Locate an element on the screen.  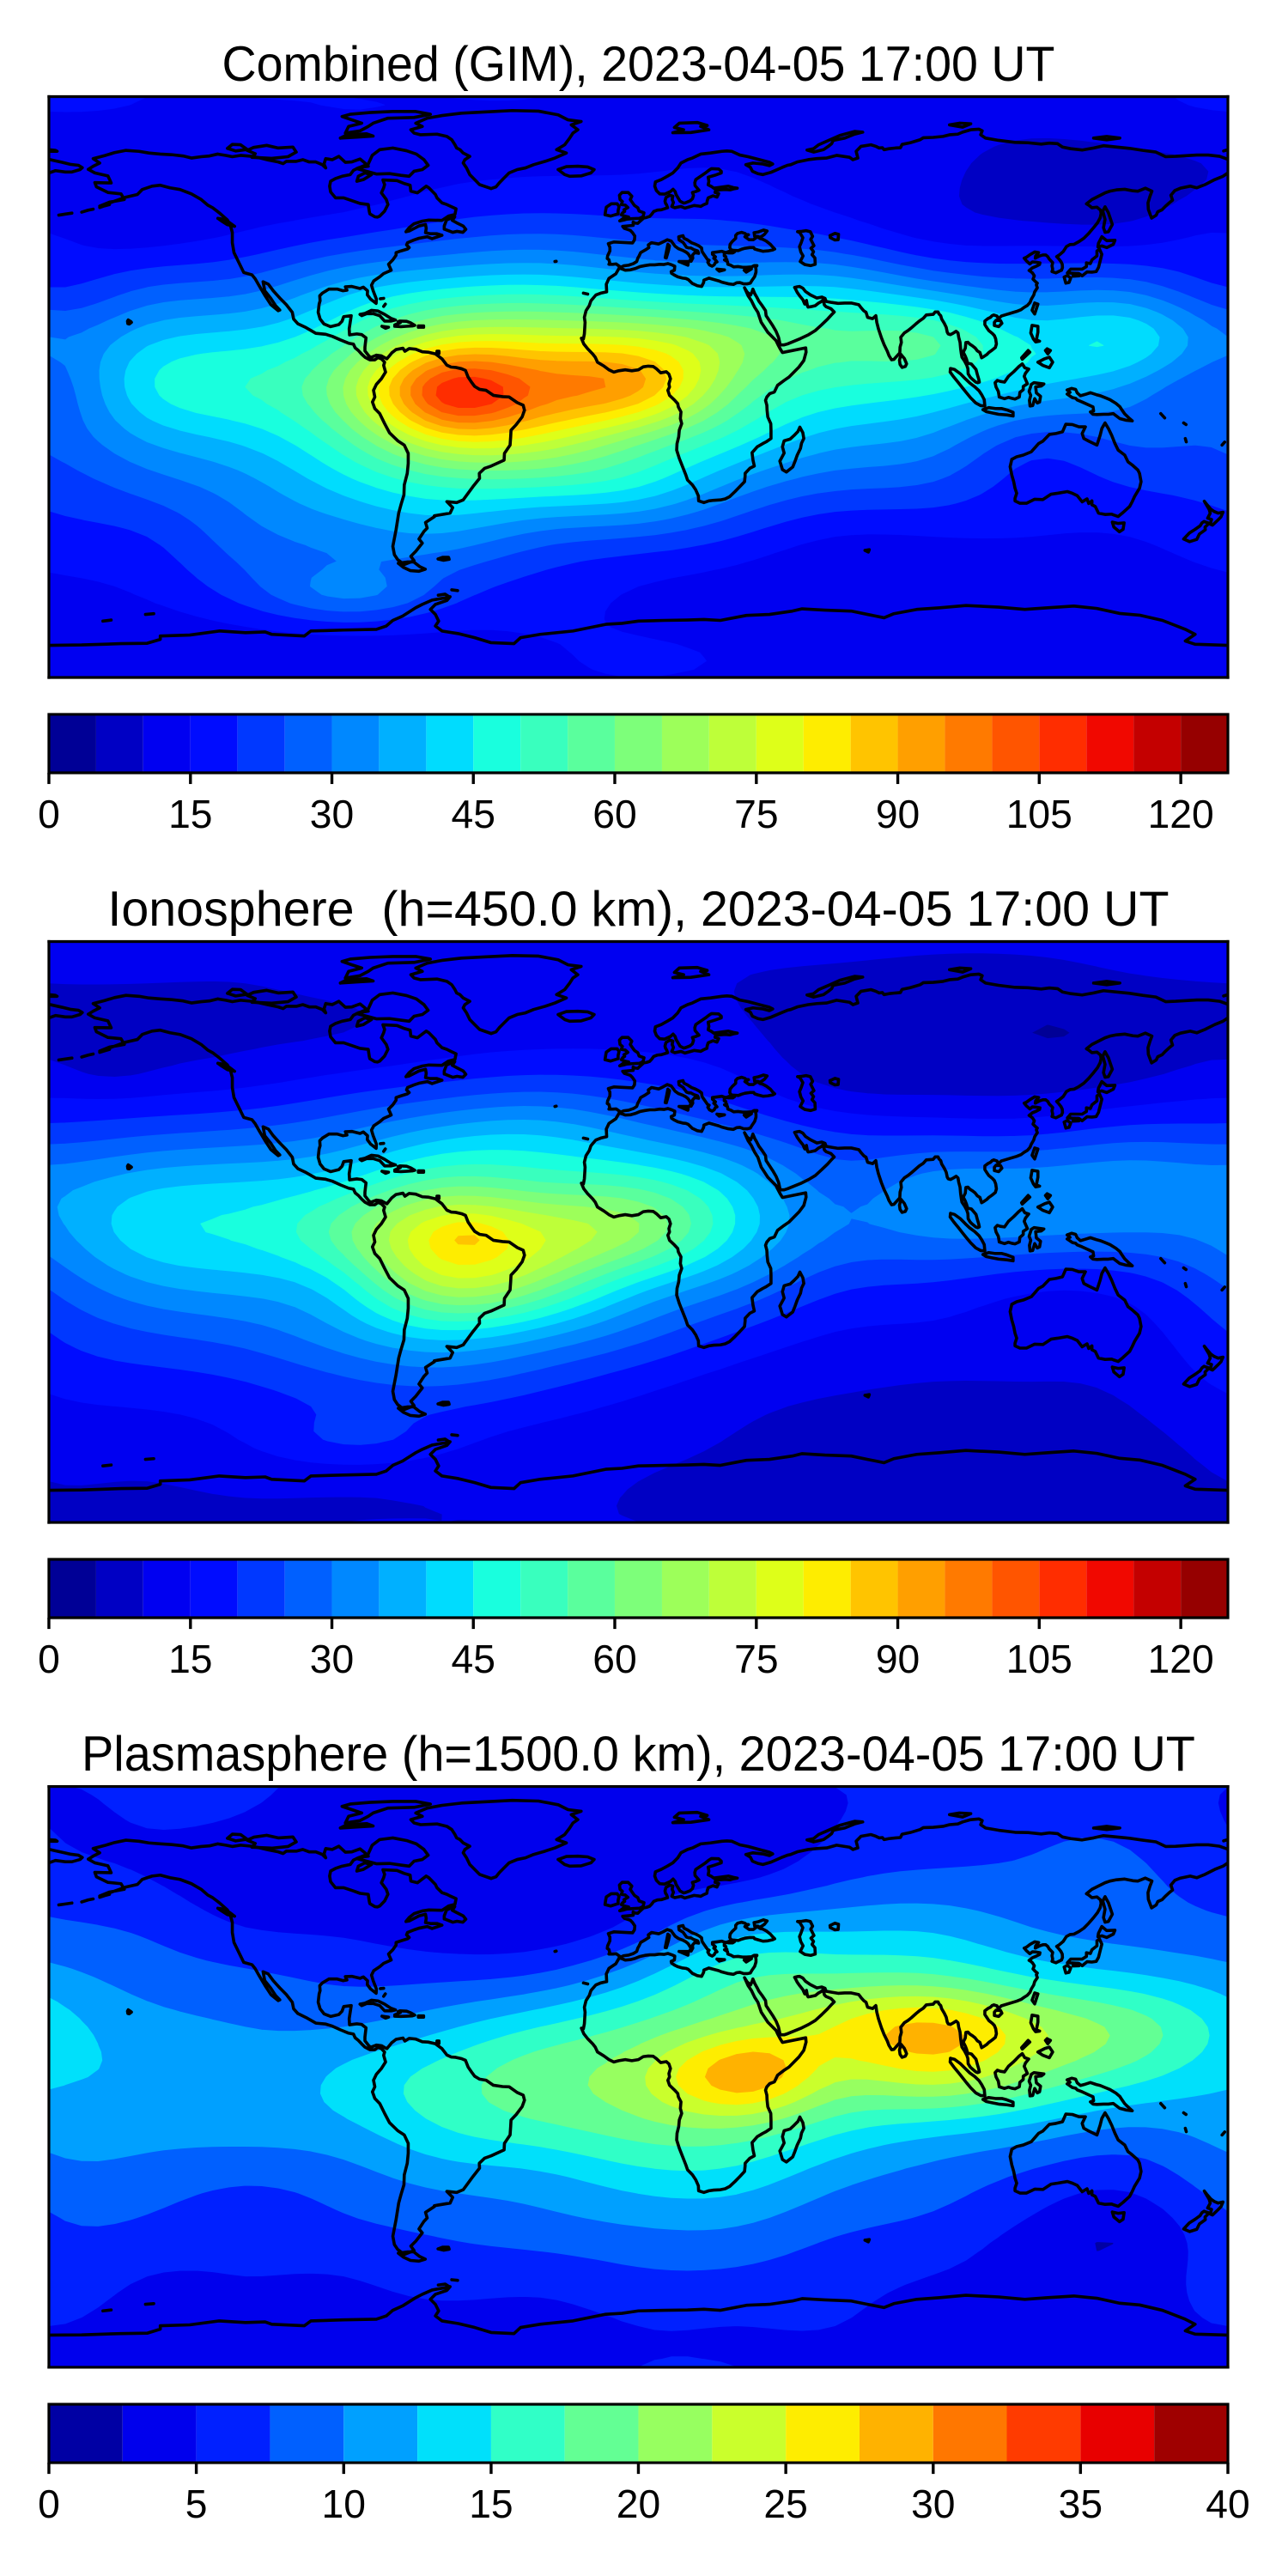
svg-text: 35 is located at coordinates (1081, 2504).